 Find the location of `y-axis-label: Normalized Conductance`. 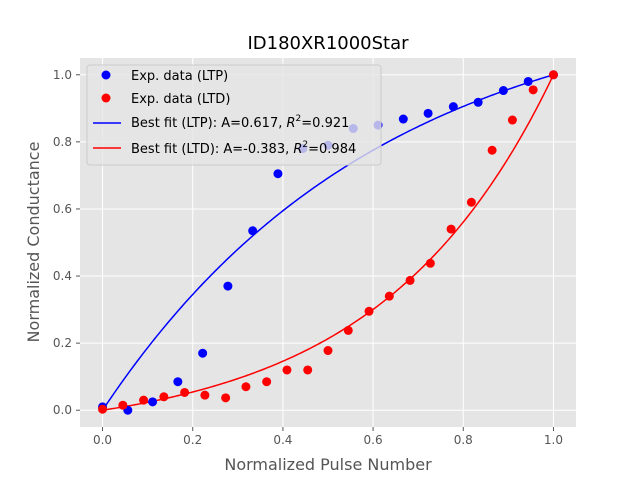

y-axis-label: Normalized Conductance is located at coordinates (33, 242).